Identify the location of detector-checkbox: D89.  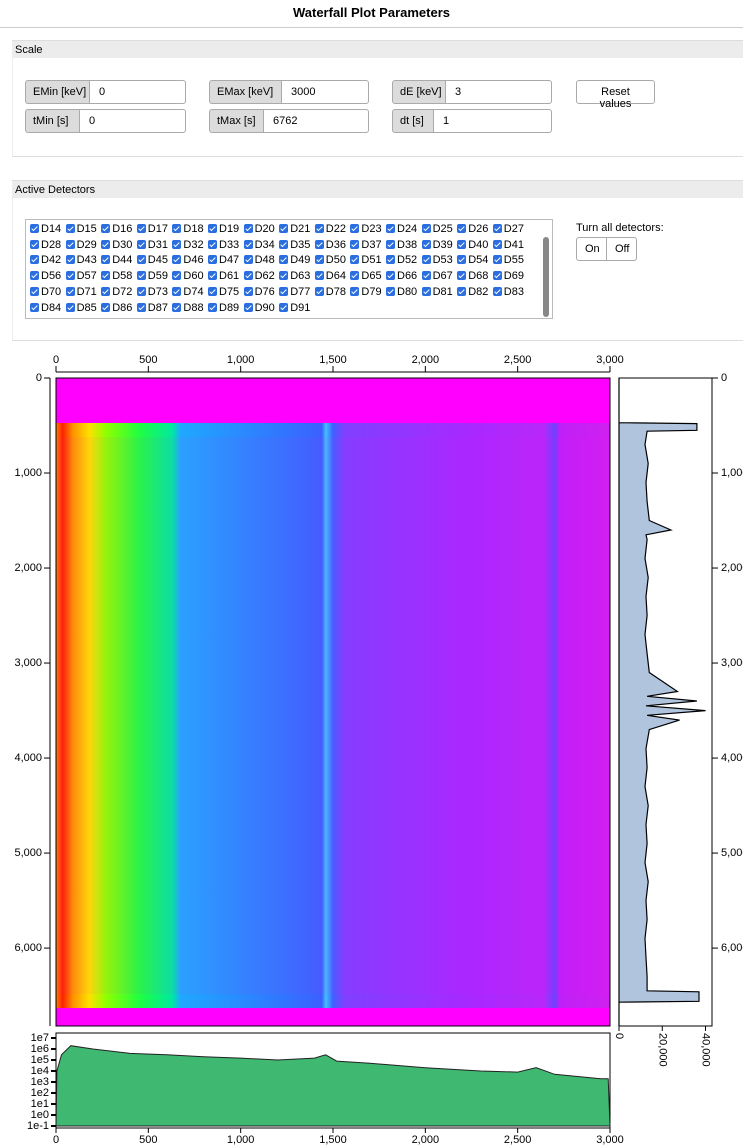
(223, 308).